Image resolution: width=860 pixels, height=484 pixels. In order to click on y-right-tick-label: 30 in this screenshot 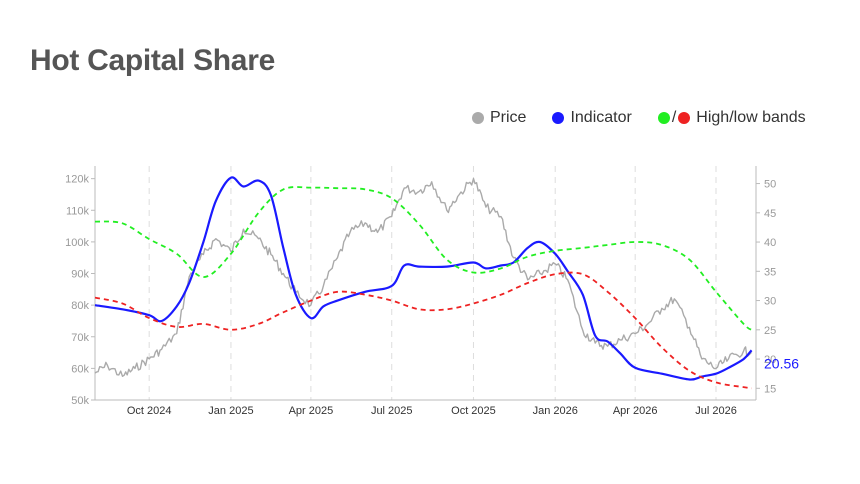, I will do `click(770, 302)`.